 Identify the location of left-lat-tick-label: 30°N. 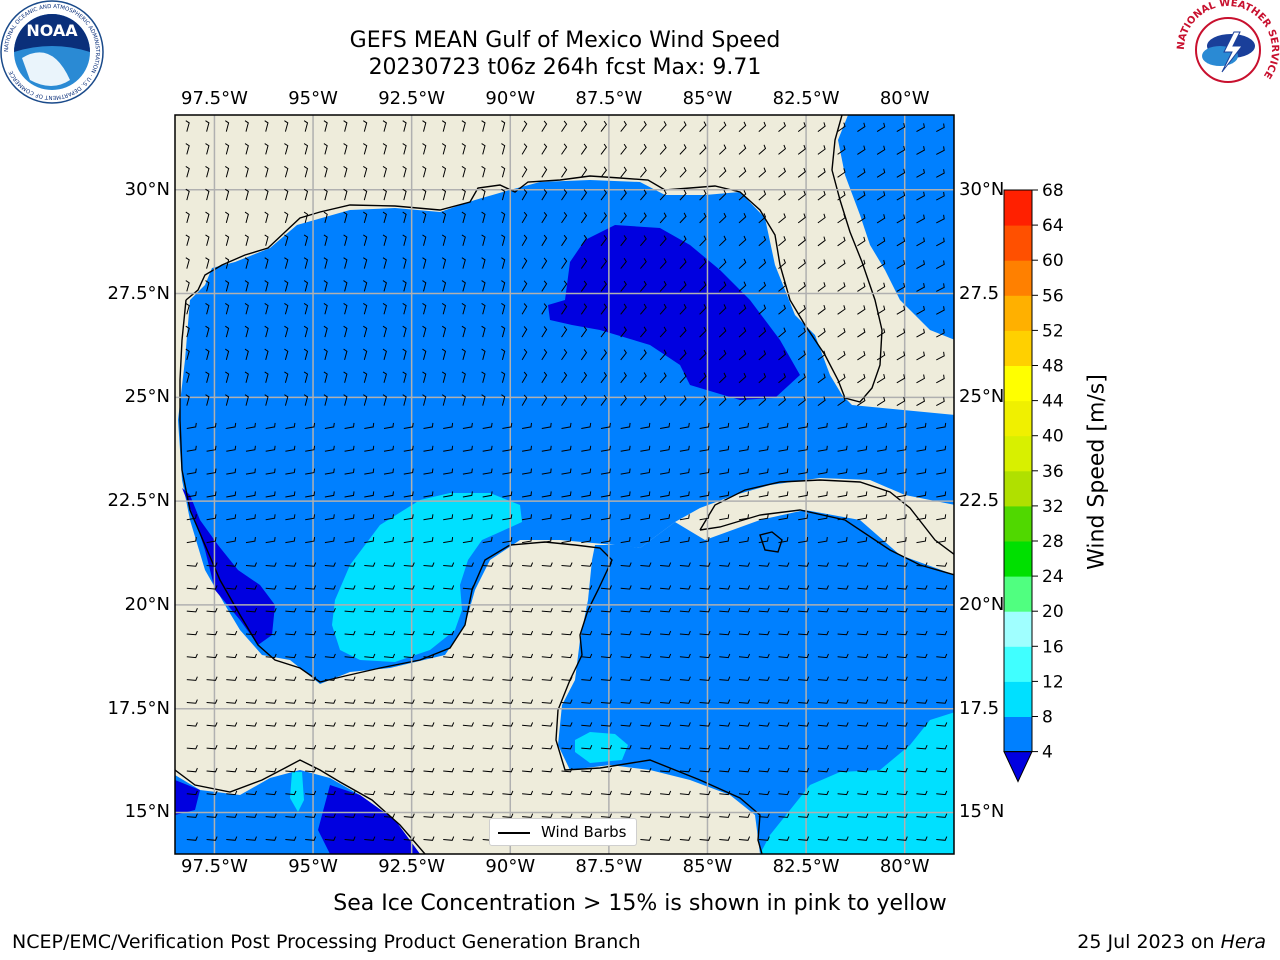
(147, 189).